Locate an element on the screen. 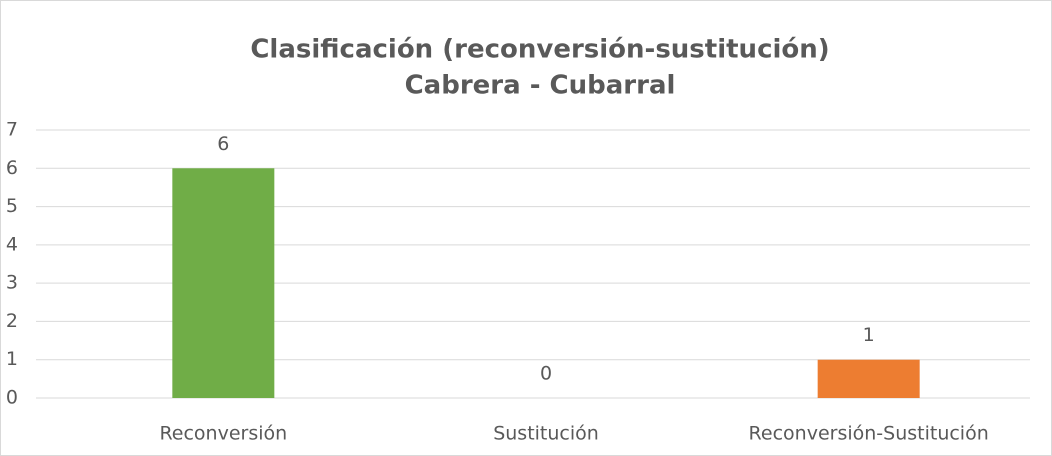 The height and width of the screenshot is (456, 1052). data-label: 0 is located at coordinates (546, 374).